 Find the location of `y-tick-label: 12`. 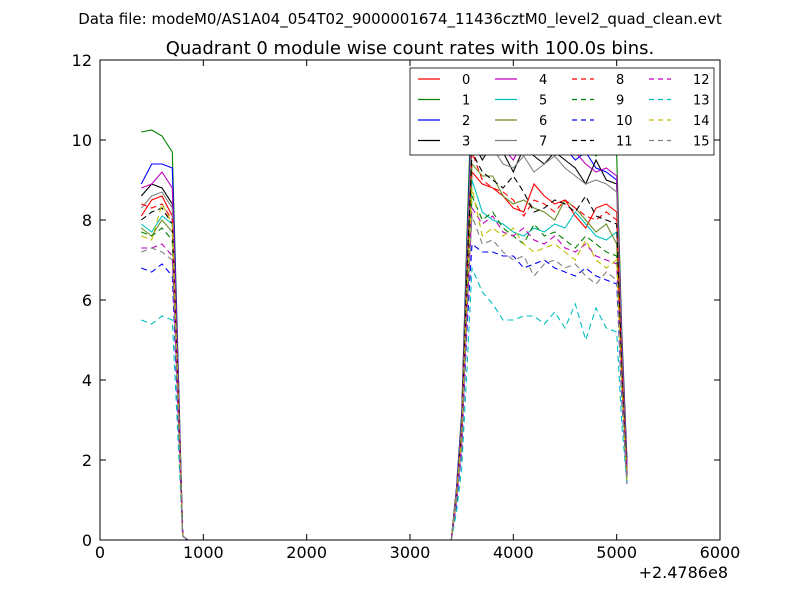

y-tick-label: 12 is located at coordinates (82, 60).